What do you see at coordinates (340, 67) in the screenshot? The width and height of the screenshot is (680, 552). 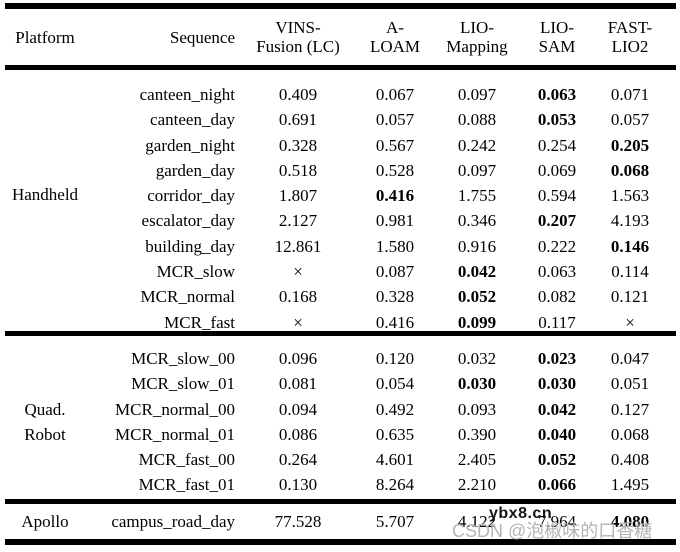 I see `table-rule-below-header` at bounding box center [340, 67].